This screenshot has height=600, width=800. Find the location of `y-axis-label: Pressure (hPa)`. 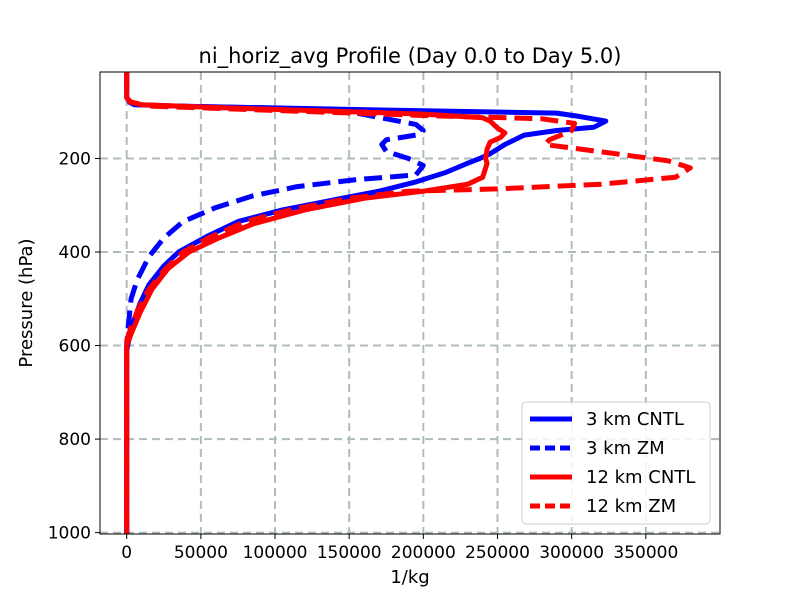

y-axis-label: Pressure (hPa) is located at coordinates (26, 302).